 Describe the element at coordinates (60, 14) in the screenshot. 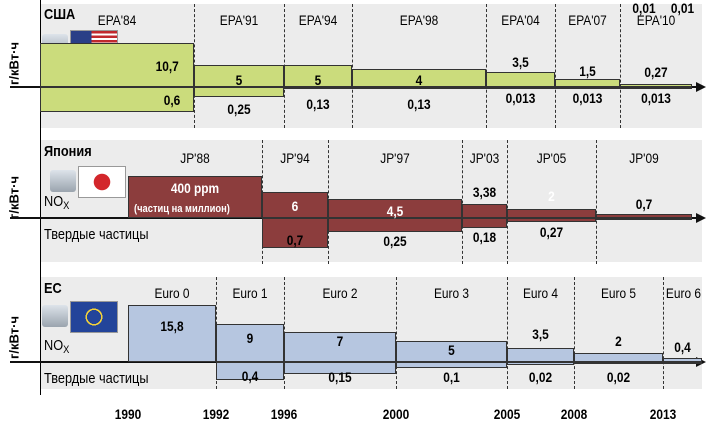

I see `usa-region-title: США` at that location.